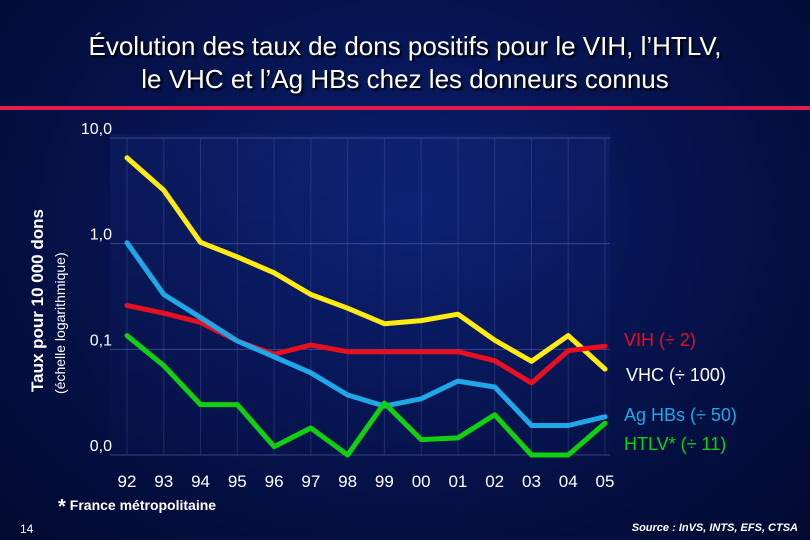  What do you see at coordinates (714, 528) in the screenshot?
I see `source-note: Source : InVS, INTS, EFS, CTSA` at bounding box center [714, 528].